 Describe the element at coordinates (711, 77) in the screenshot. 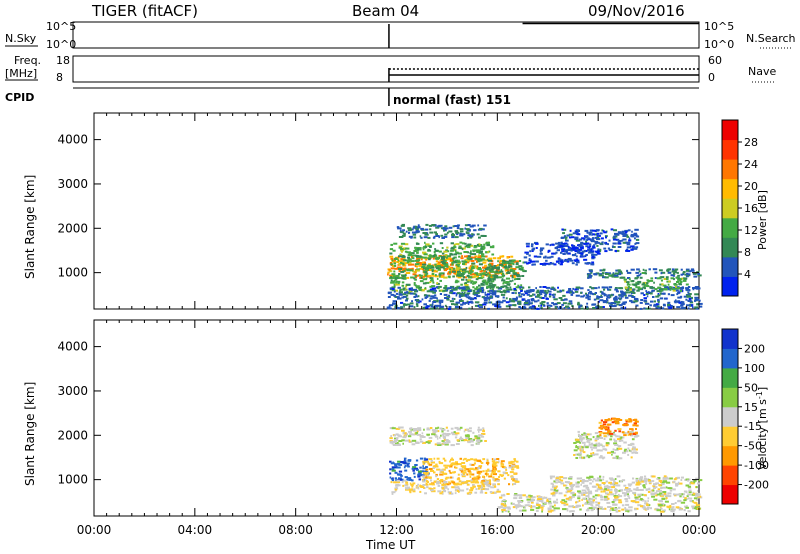

I see `nave-tick-bottom: 0` at that location.